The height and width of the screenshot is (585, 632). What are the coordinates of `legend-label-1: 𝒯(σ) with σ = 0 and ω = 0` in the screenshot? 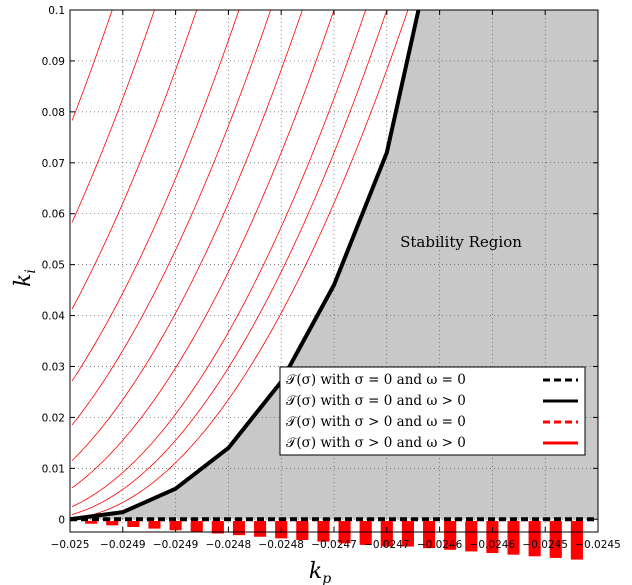 It's located at (376, 380).